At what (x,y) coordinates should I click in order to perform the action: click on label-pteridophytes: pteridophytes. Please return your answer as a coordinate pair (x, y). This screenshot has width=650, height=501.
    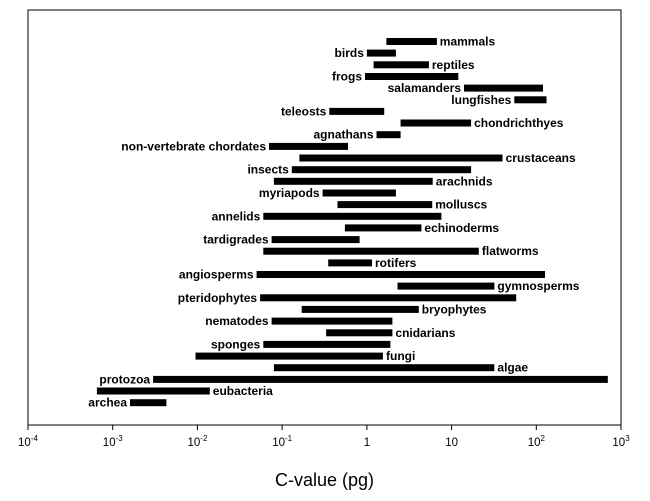
    Looking at the image, I should click on (218, 298).